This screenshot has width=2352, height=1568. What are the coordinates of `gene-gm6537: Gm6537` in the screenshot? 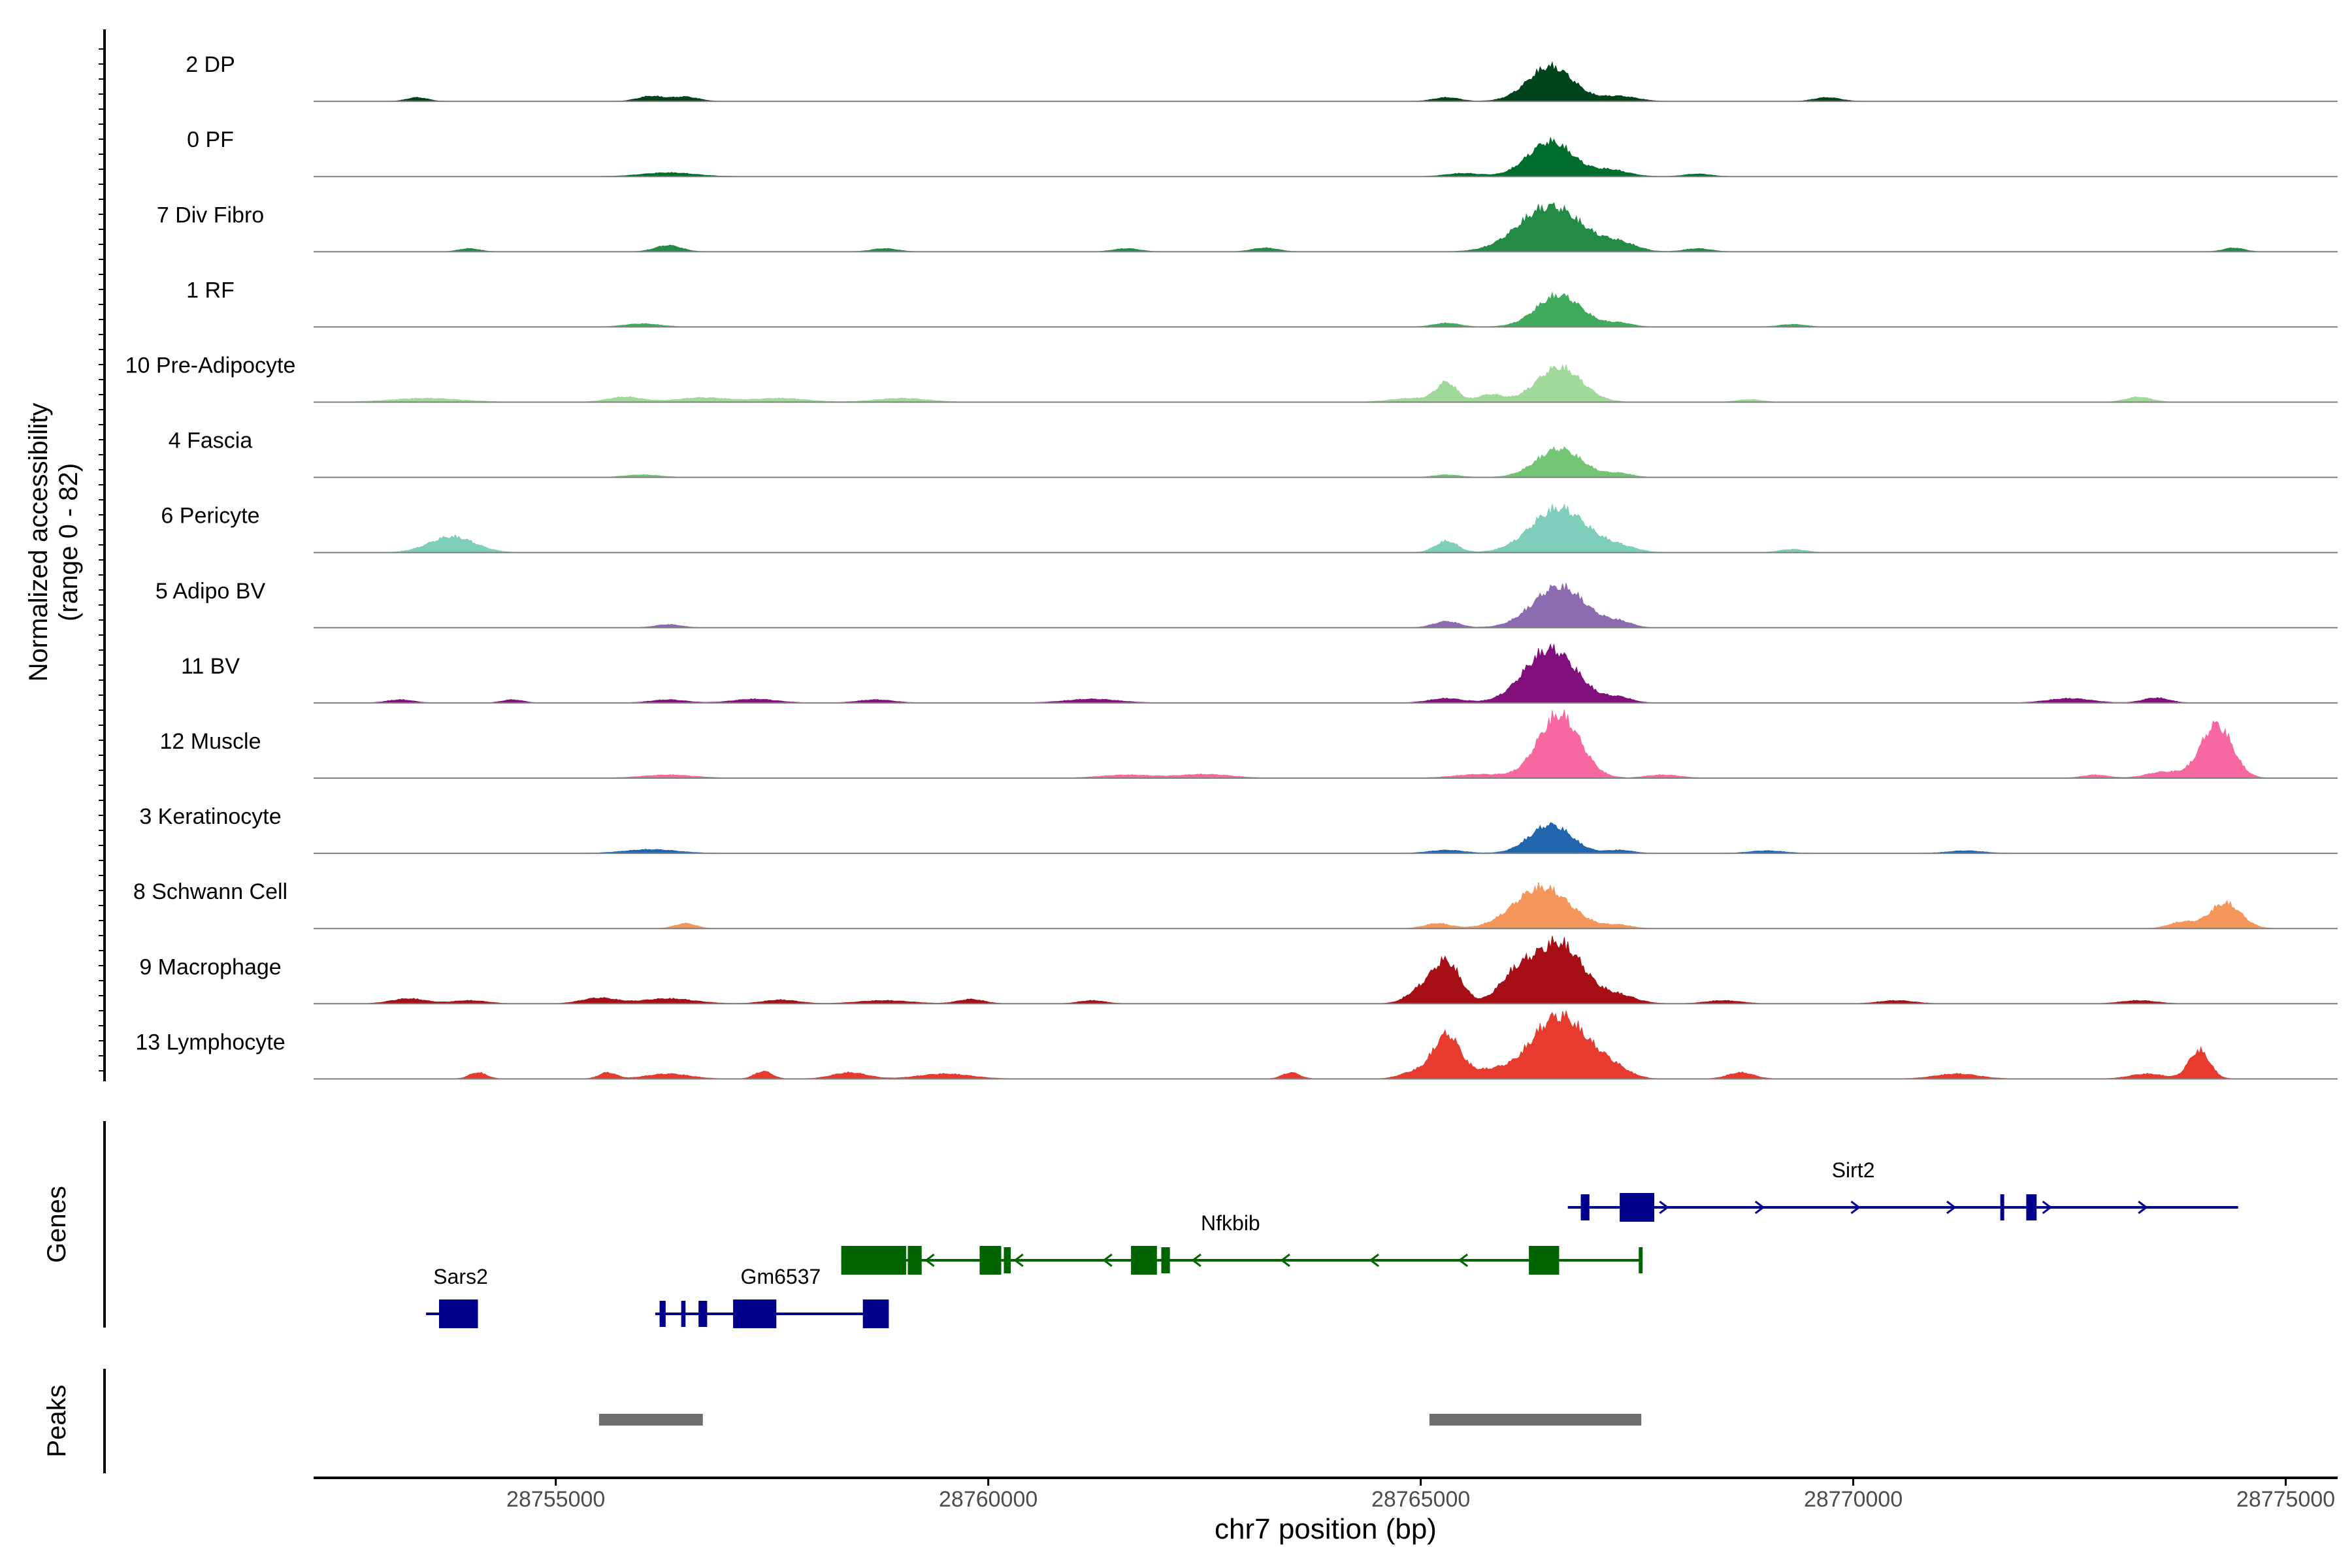 It's located at (772, 1296).